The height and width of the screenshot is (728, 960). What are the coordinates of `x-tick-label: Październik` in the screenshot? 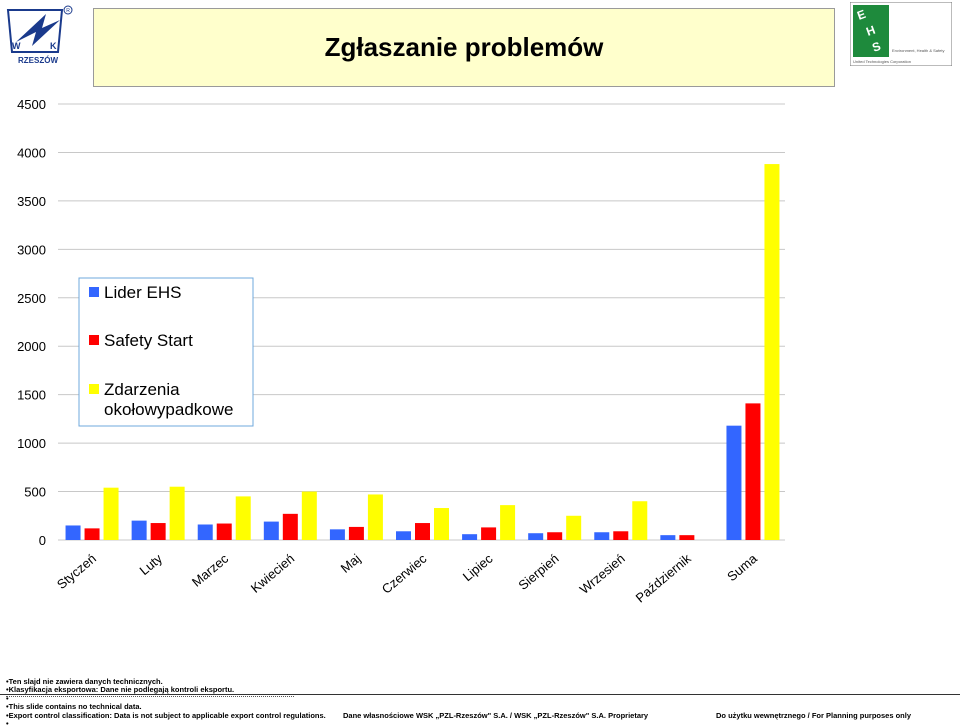 It's located at (664, 577).